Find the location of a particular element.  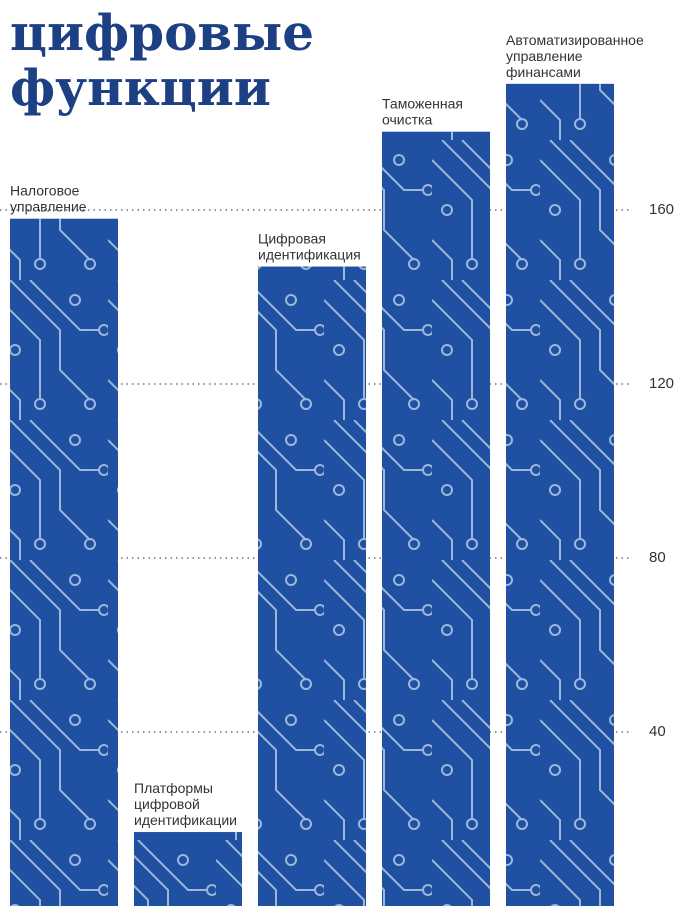

bar-label: Автоматизированное is located at coordinates (575, 40).